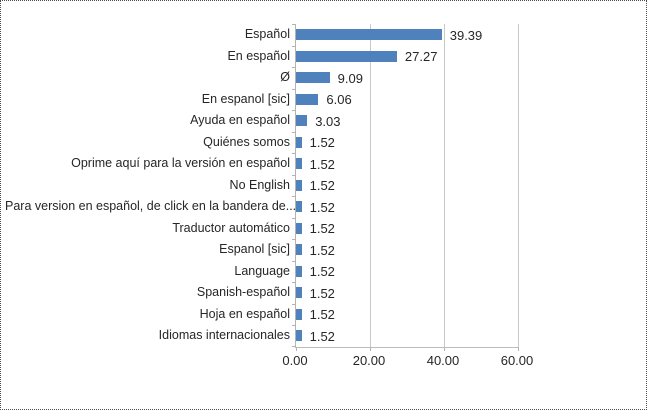  I want to click on value-label: 6.06, so click(339, 100).